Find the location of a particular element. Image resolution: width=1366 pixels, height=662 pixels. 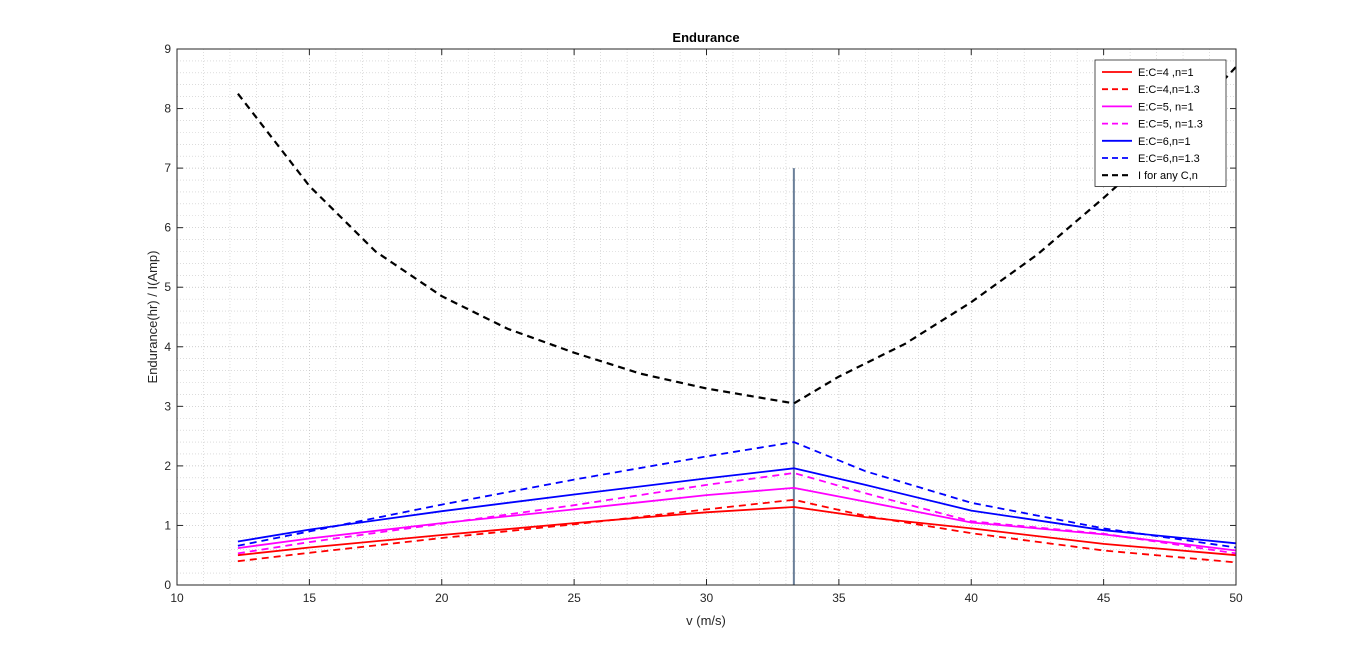

x-tick-label: 25 is located at coordinates (574, 598).